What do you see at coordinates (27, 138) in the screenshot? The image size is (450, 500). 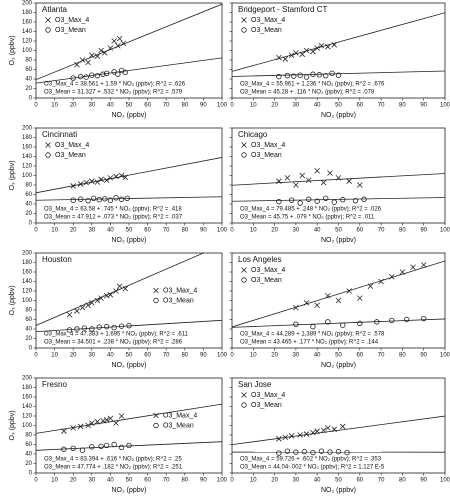 I see `y-tick-label: 180` at bounding box center [27, 138].